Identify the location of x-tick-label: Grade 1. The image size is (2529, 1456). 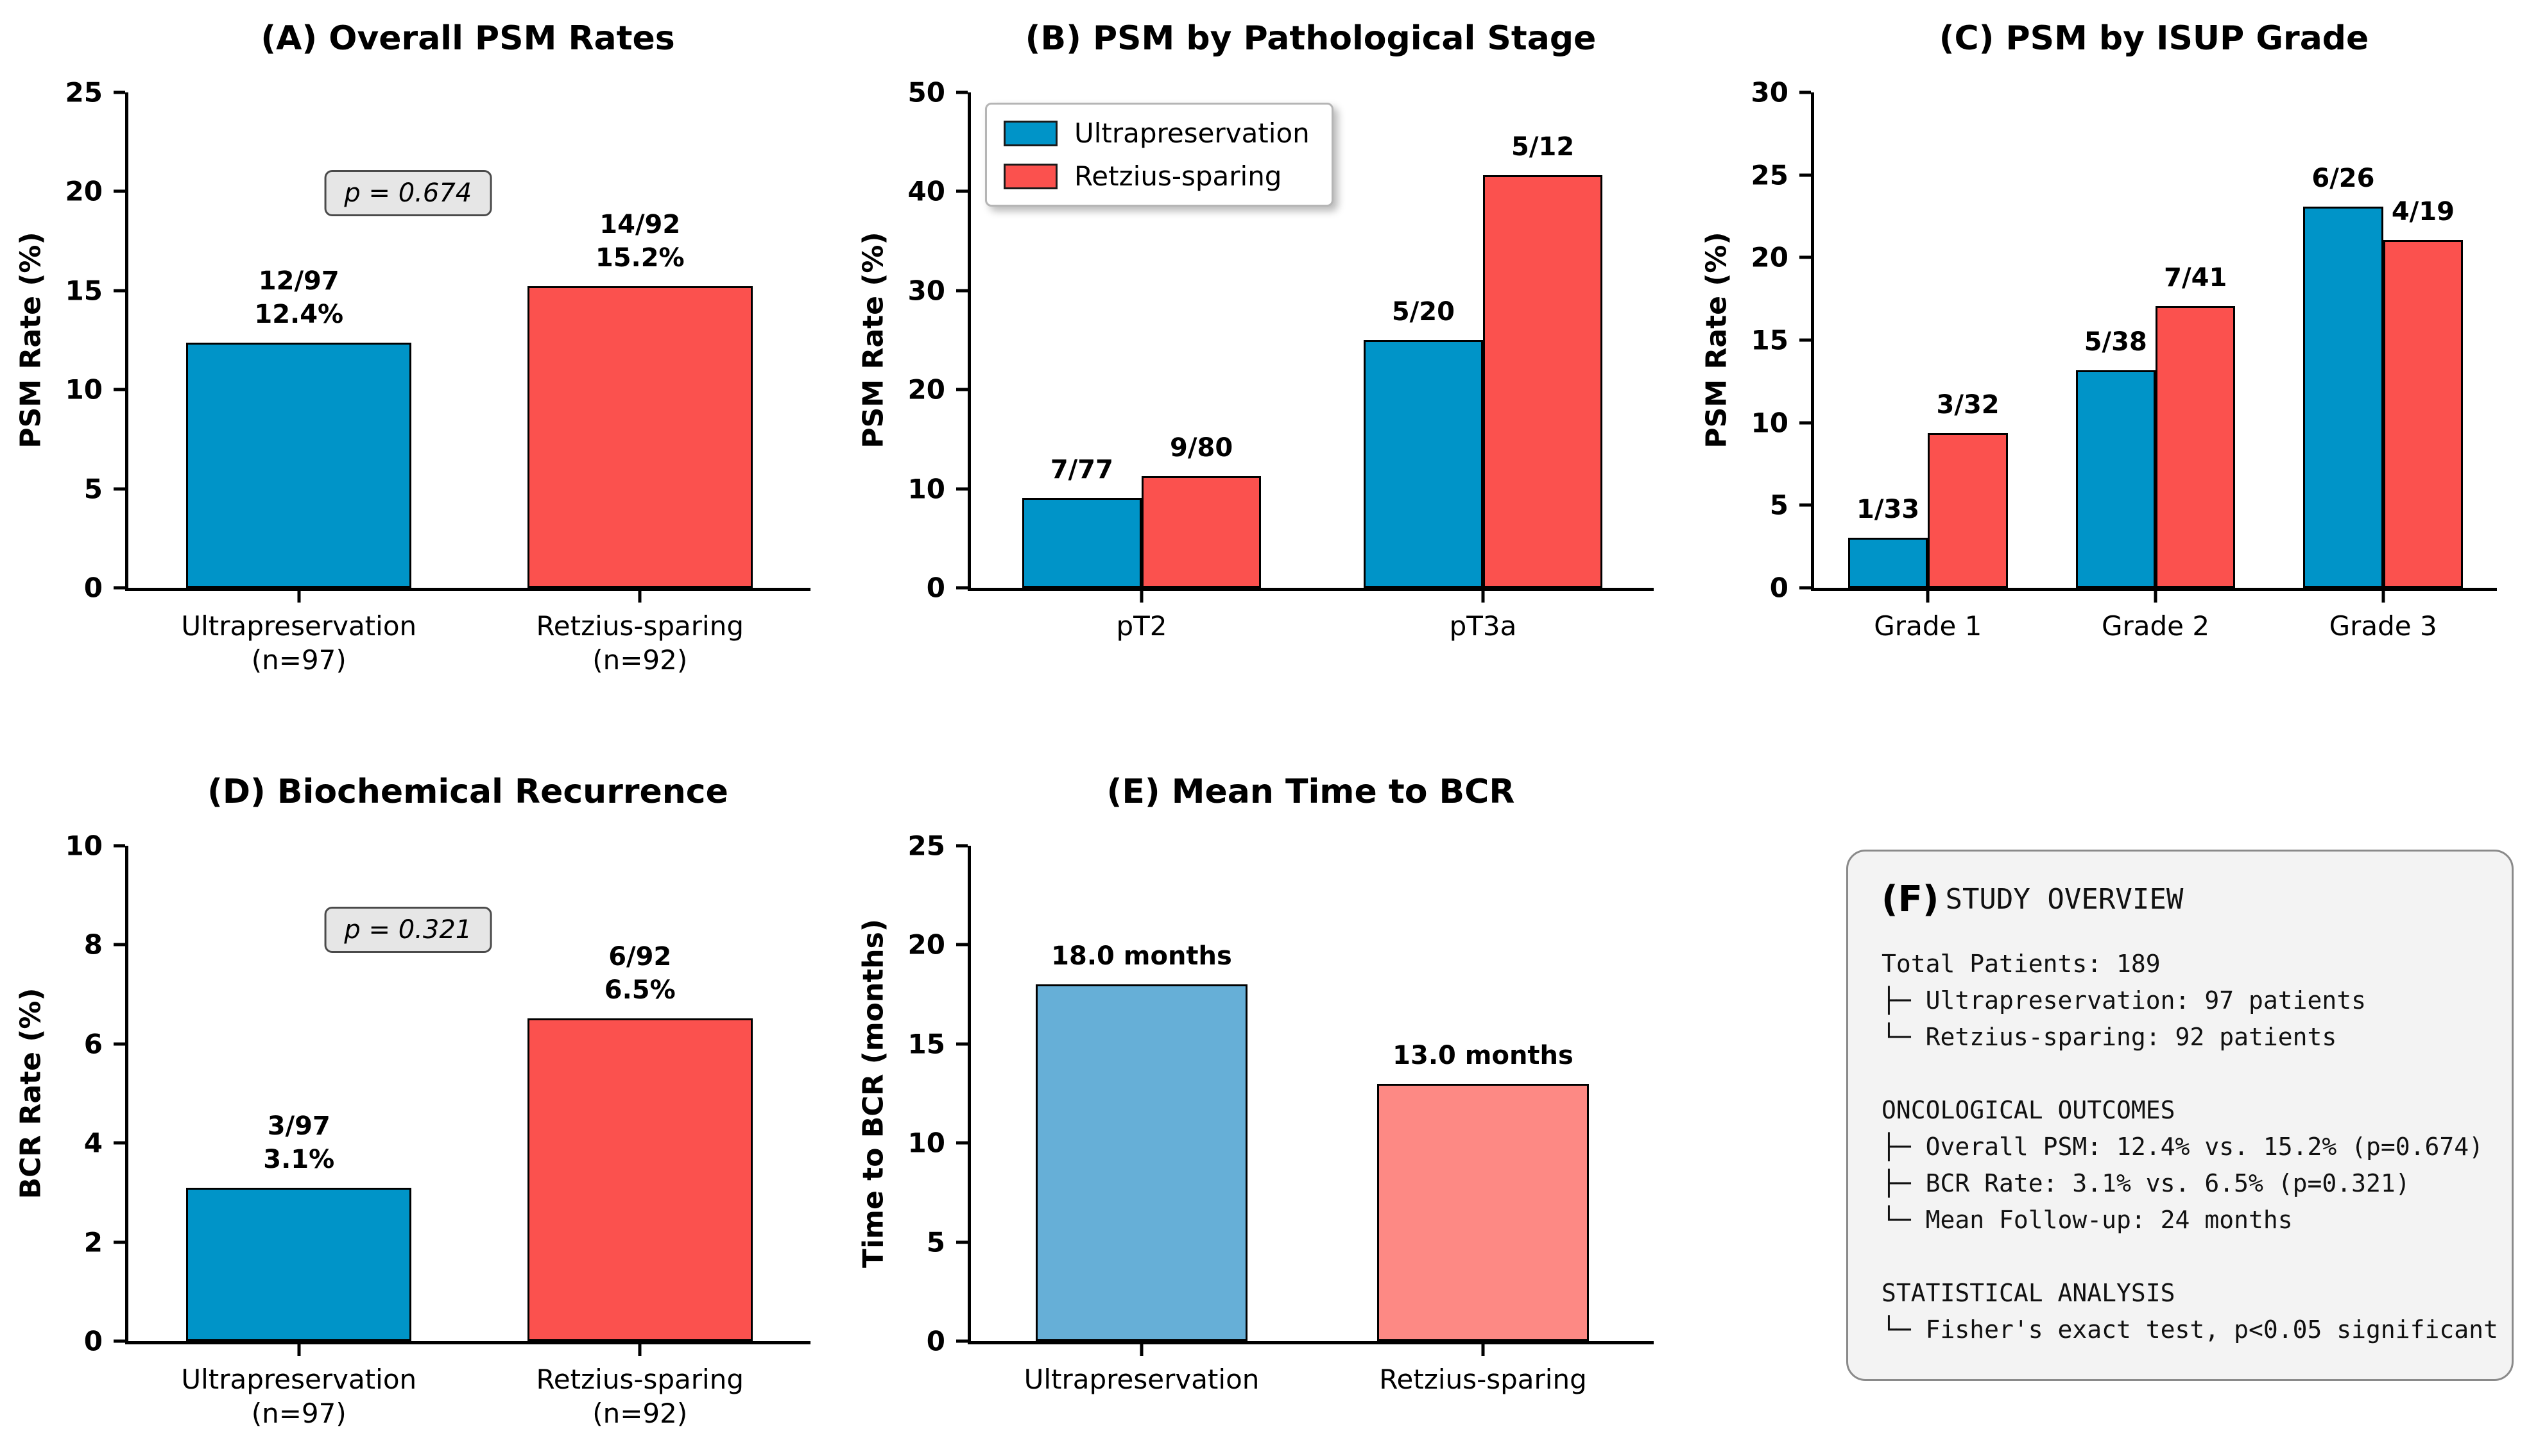
(1928, 626).